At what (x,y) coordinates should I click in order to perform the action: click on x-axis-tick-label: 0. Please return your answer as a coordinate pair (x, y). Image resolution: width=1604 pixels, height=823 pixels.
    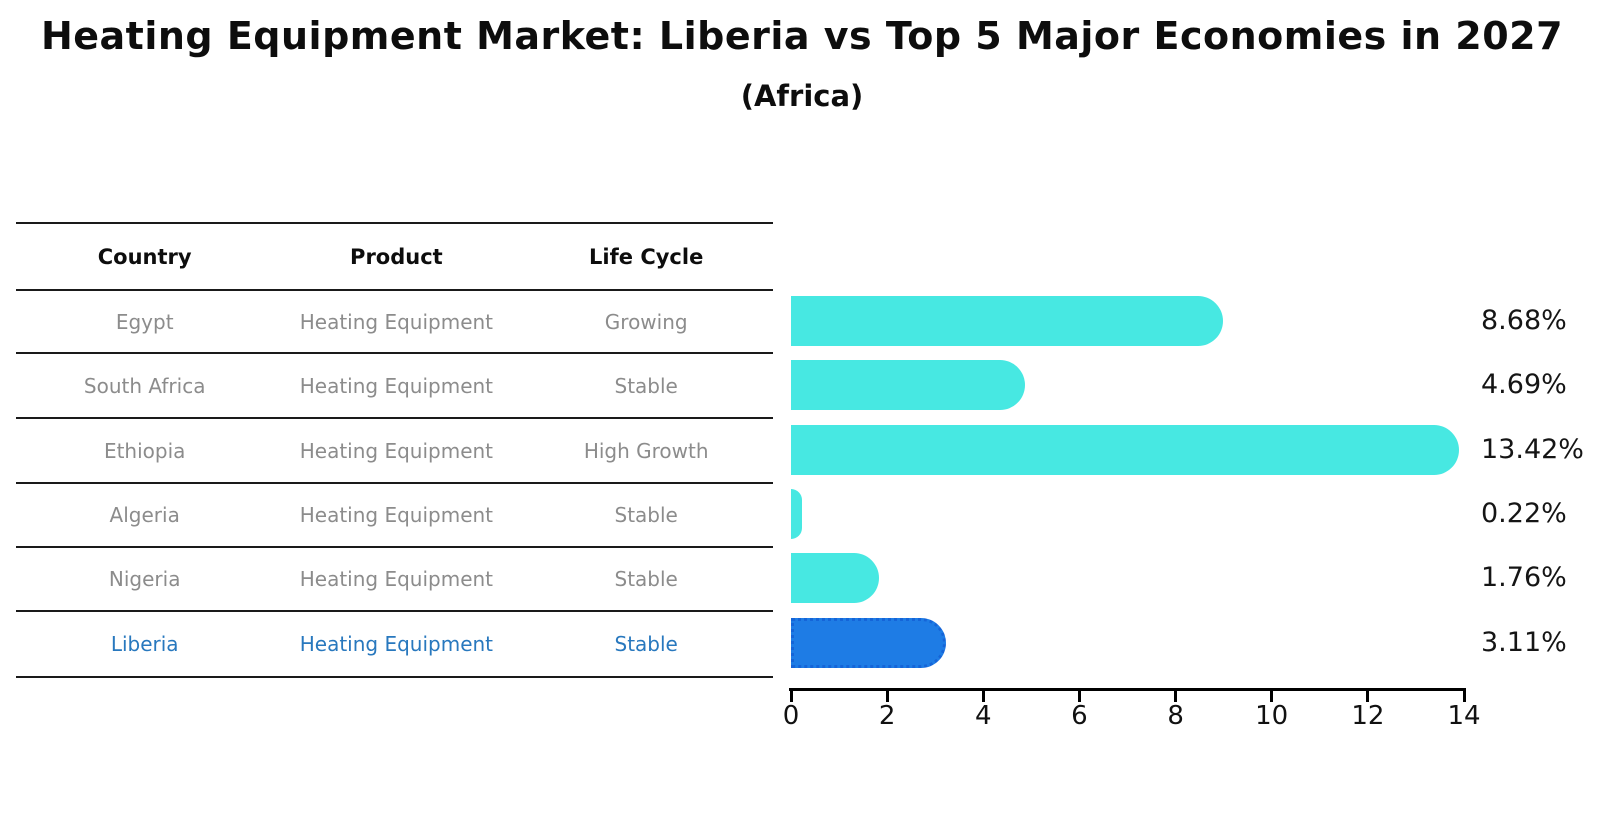
    Looking at the image, I should click on (791, 716).